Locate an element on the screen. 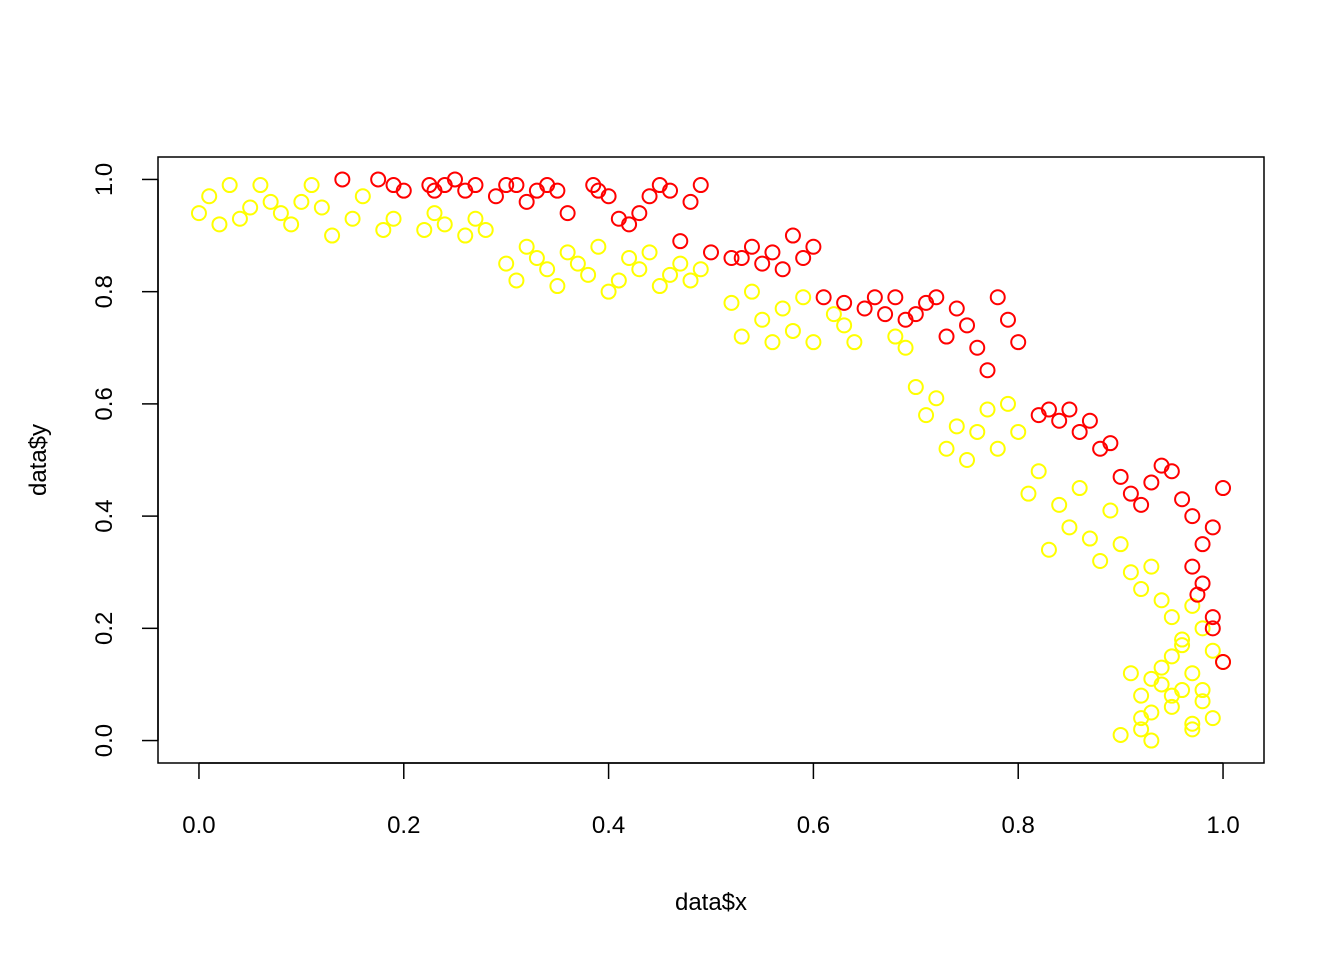  x-tick-label: 0.6 is located at coordinates (813, 825).